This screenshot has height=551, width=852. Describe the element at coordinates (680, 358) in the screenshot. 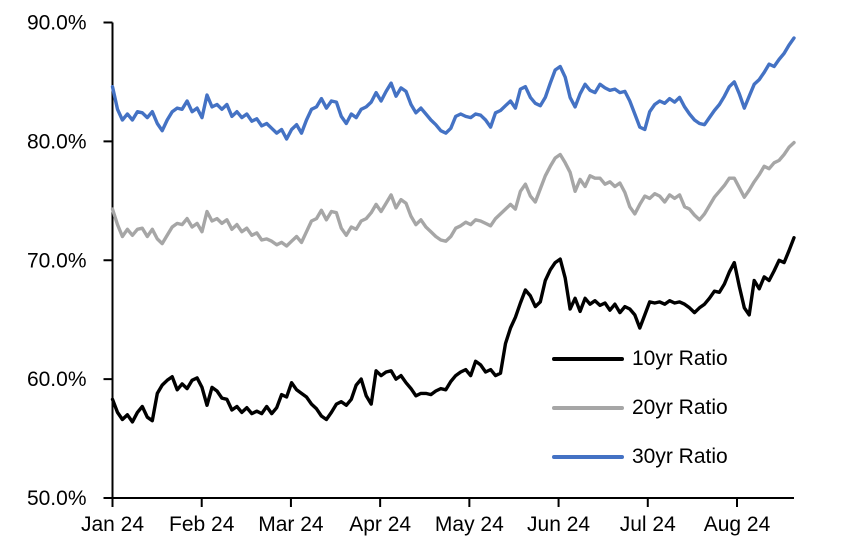

I see `legend-label-10yr: 10yr Ratio` at that location.